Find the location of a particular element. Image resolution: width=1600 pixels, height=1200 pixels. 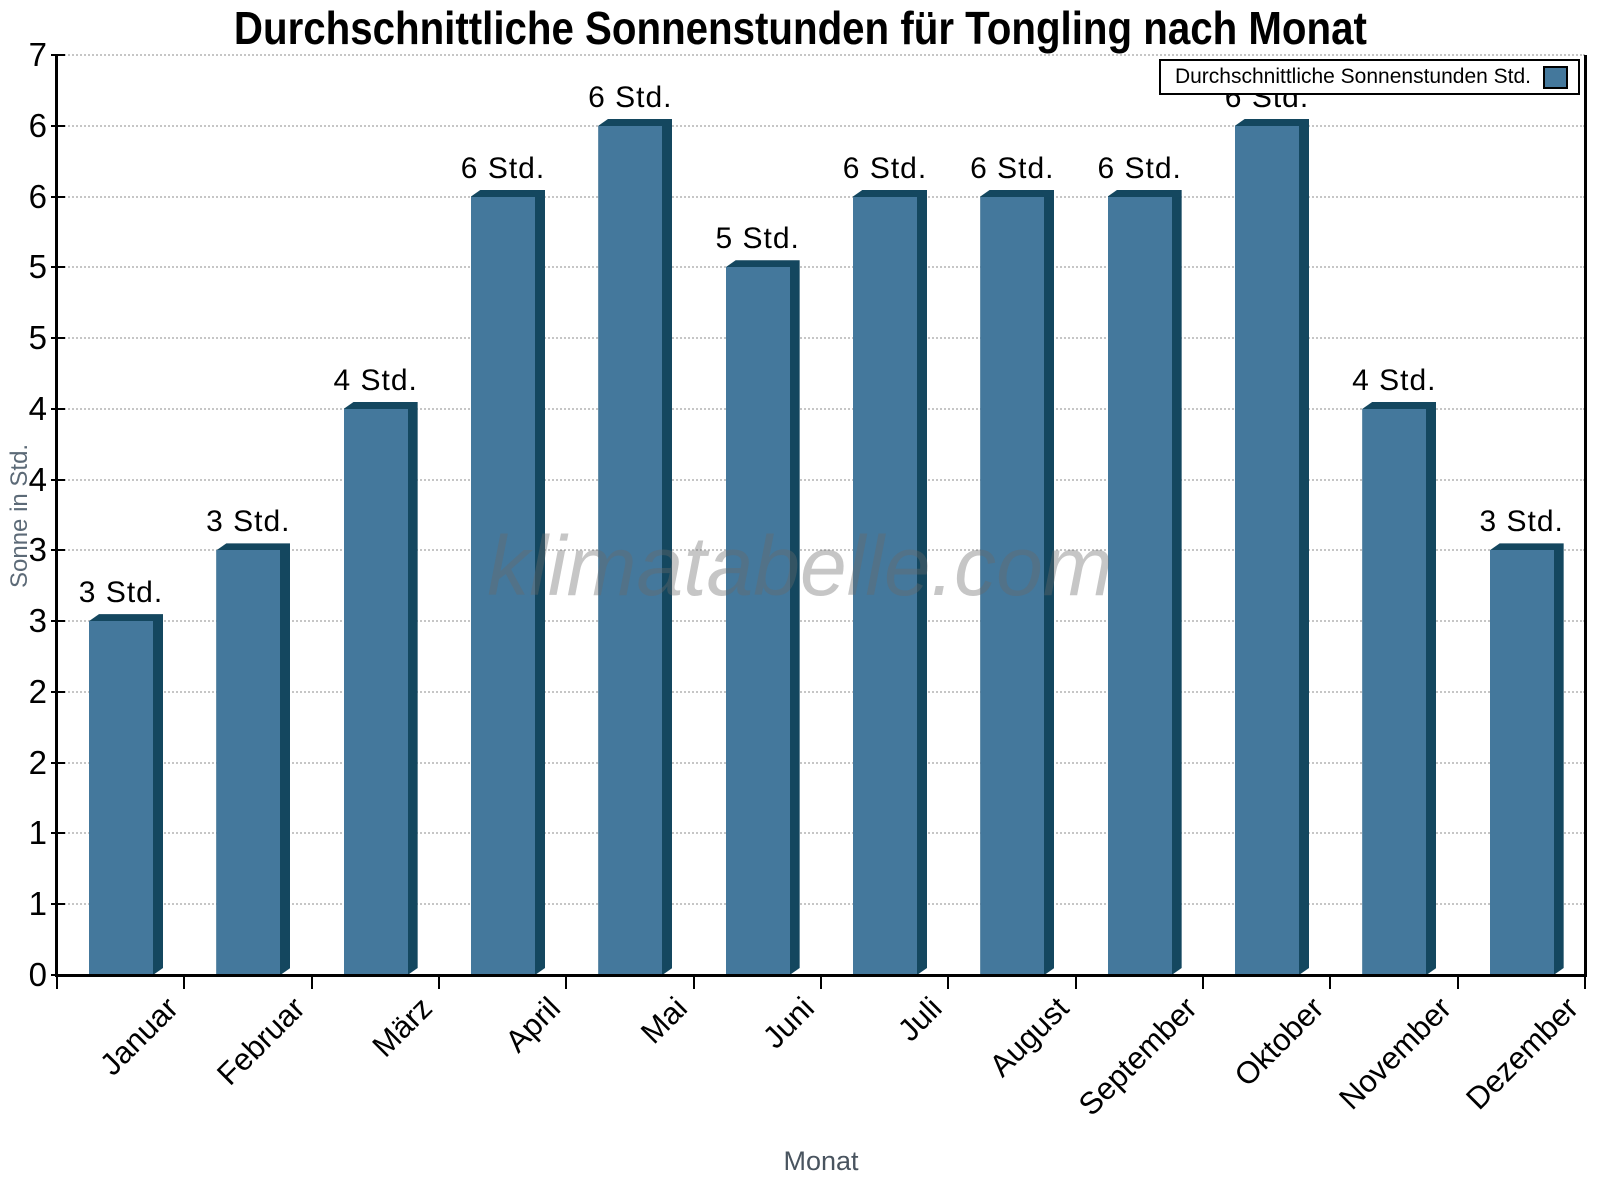

x-category-label: Dezember is located at coordinates (1522, 1053).